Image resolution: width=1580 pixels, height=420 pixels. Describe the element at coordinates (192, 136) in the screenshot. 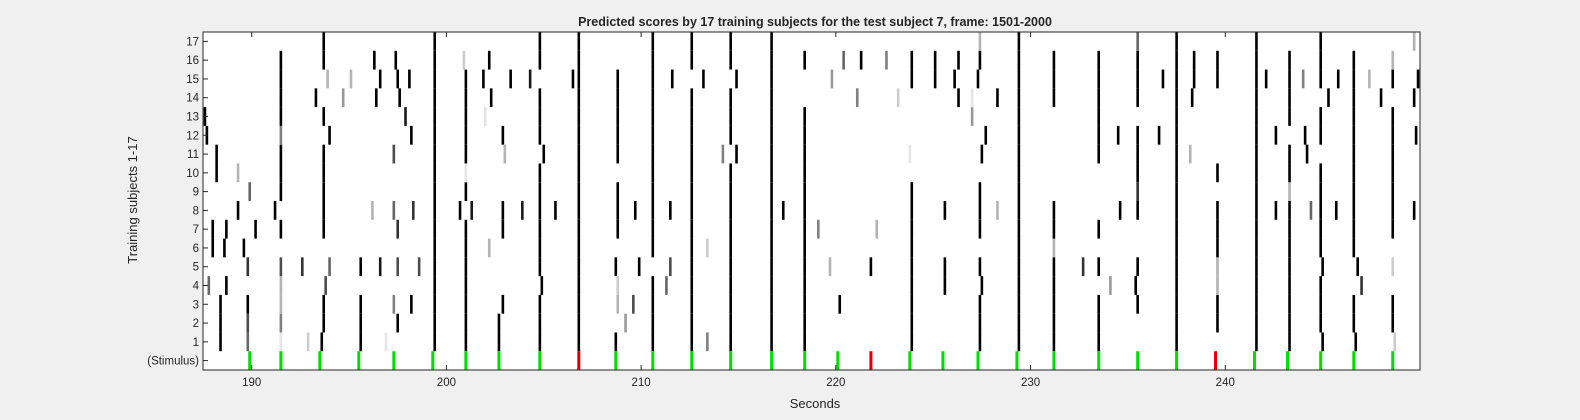

I see `y-tick-label: 12` at that location.